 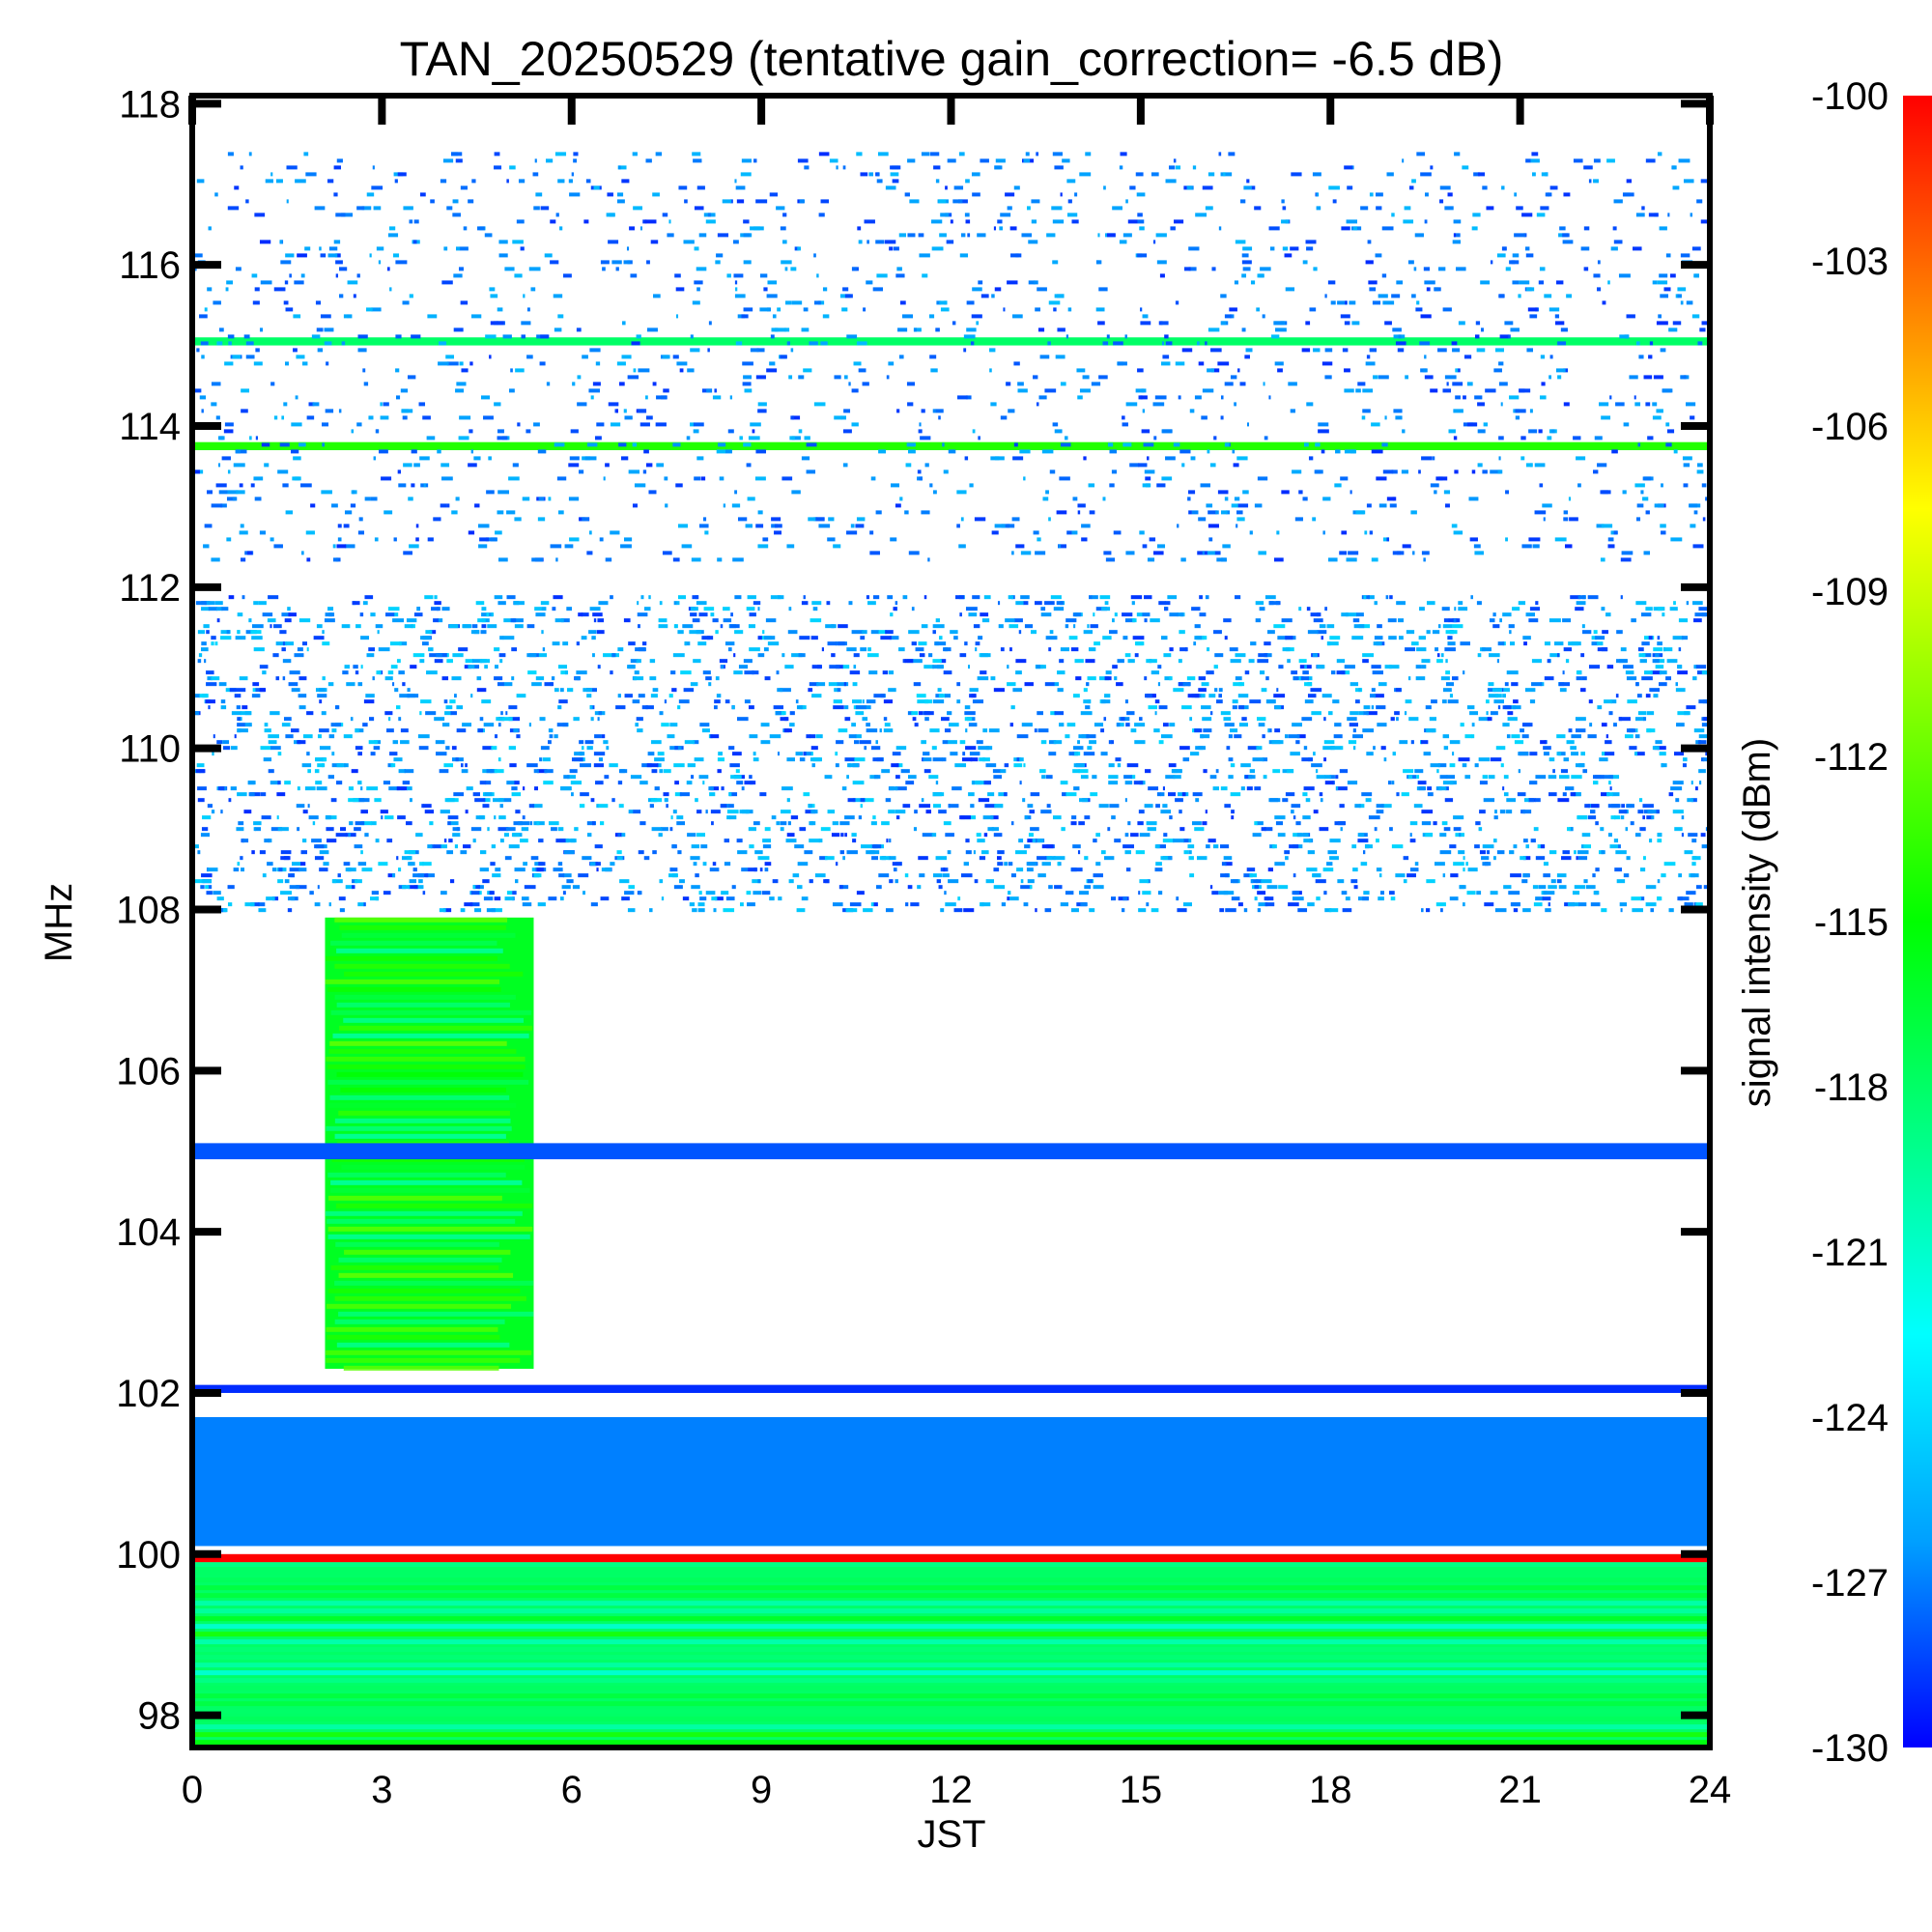 What do you see at coordinates (1850, 1418) in the screenshot?
I see `colorbar-tick-label-8: -124` at bounding box center [1850, 1418].